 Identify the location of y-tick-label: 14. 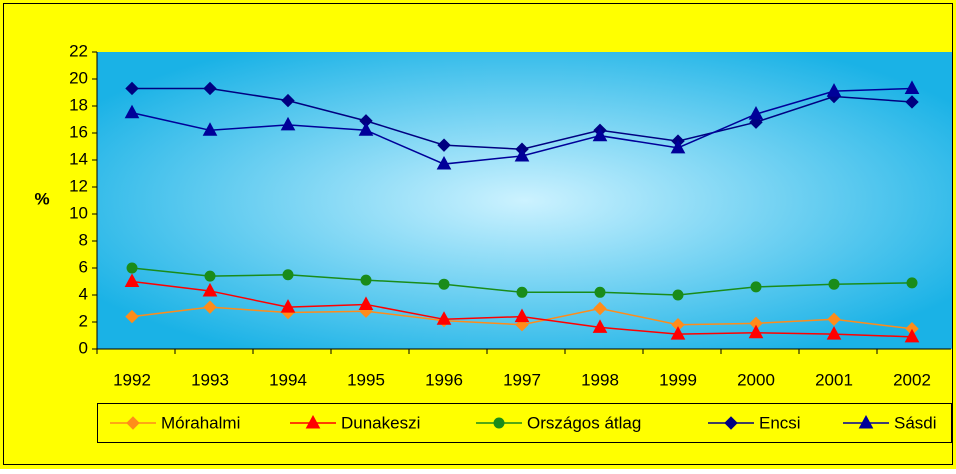
(78, 158).